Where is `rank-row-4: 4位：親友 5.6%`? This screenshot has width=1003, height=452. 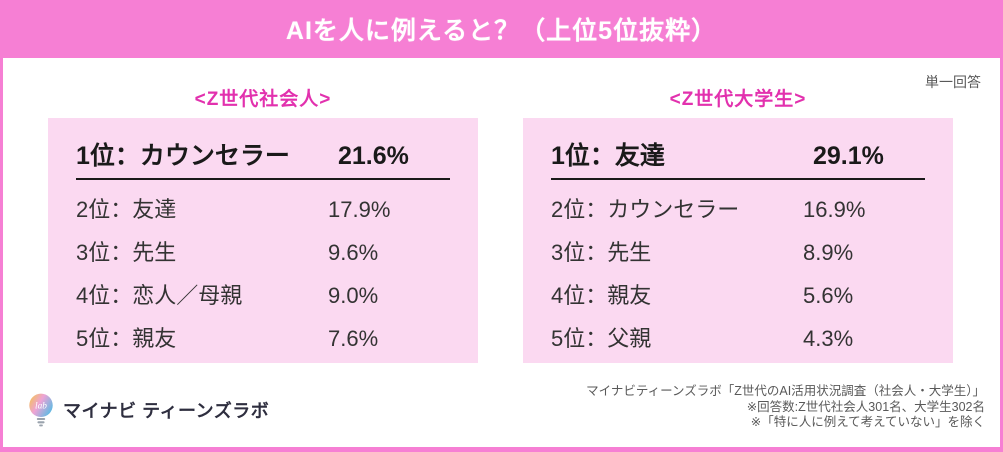 rank-row-4: 4位：親友 5.6% is located at coordinates (738, 299).